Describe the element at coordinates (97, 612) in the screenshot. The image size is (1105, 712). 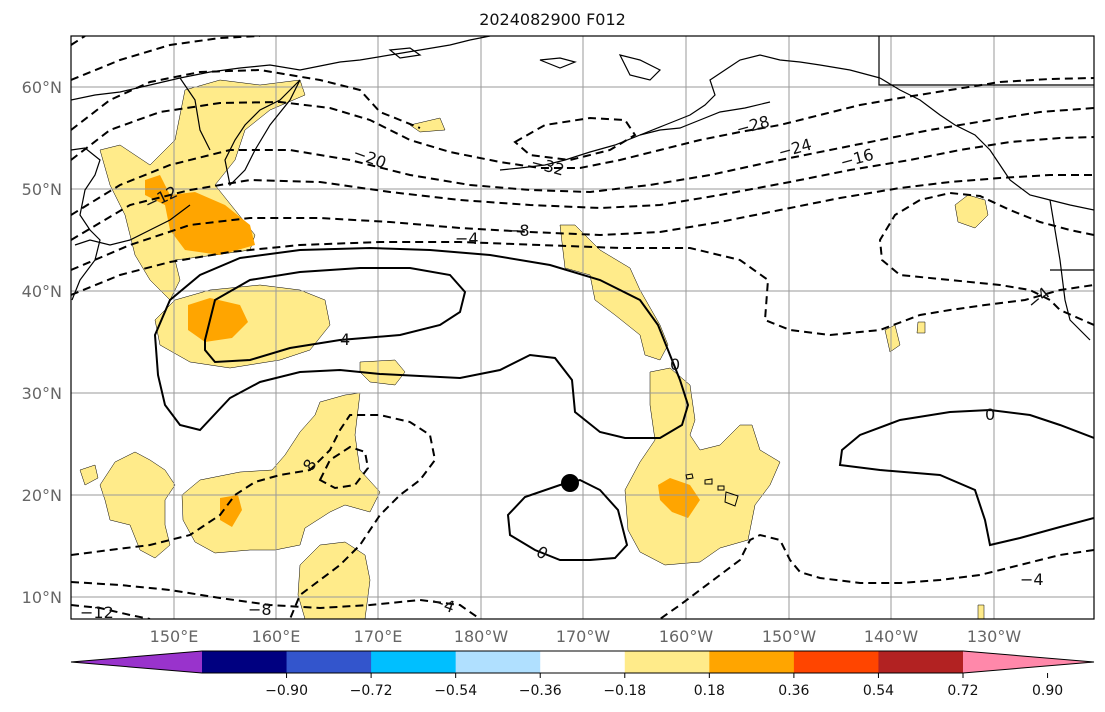
I see `contour-label: −12` at that location.